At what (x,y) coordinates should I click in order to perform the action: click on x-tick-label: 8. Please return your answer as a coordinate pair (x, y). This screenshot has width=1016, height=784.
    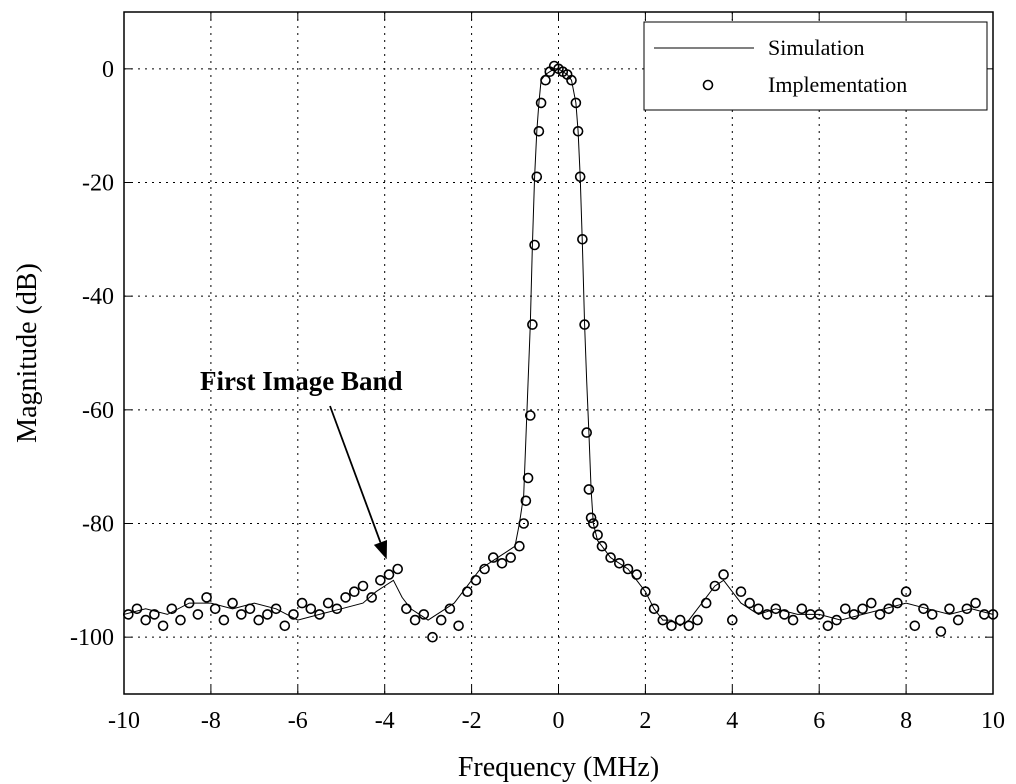
    Looking at the image, I should click on (906, 721).